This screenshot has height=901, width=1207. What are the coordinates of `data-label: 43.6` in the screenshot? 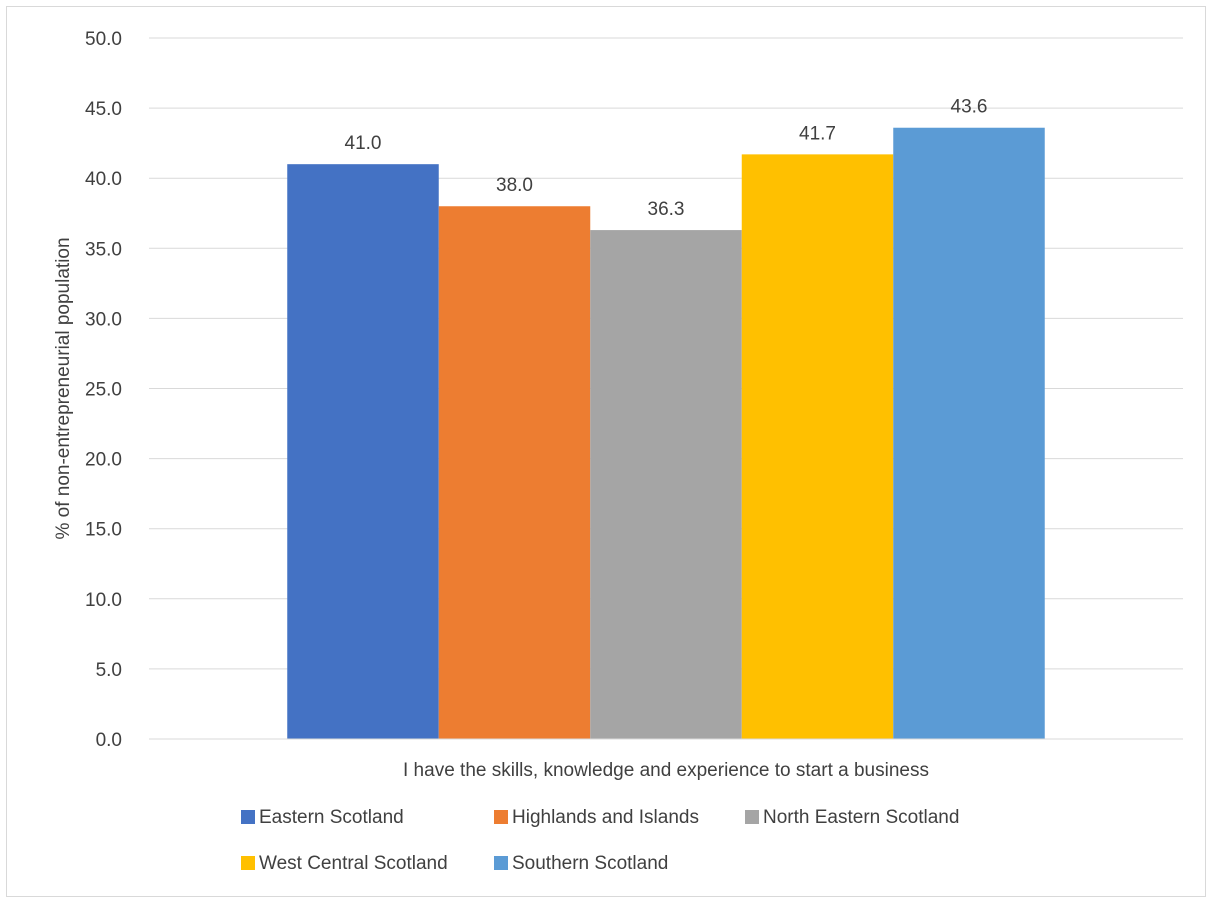 It's located at (969, 107).